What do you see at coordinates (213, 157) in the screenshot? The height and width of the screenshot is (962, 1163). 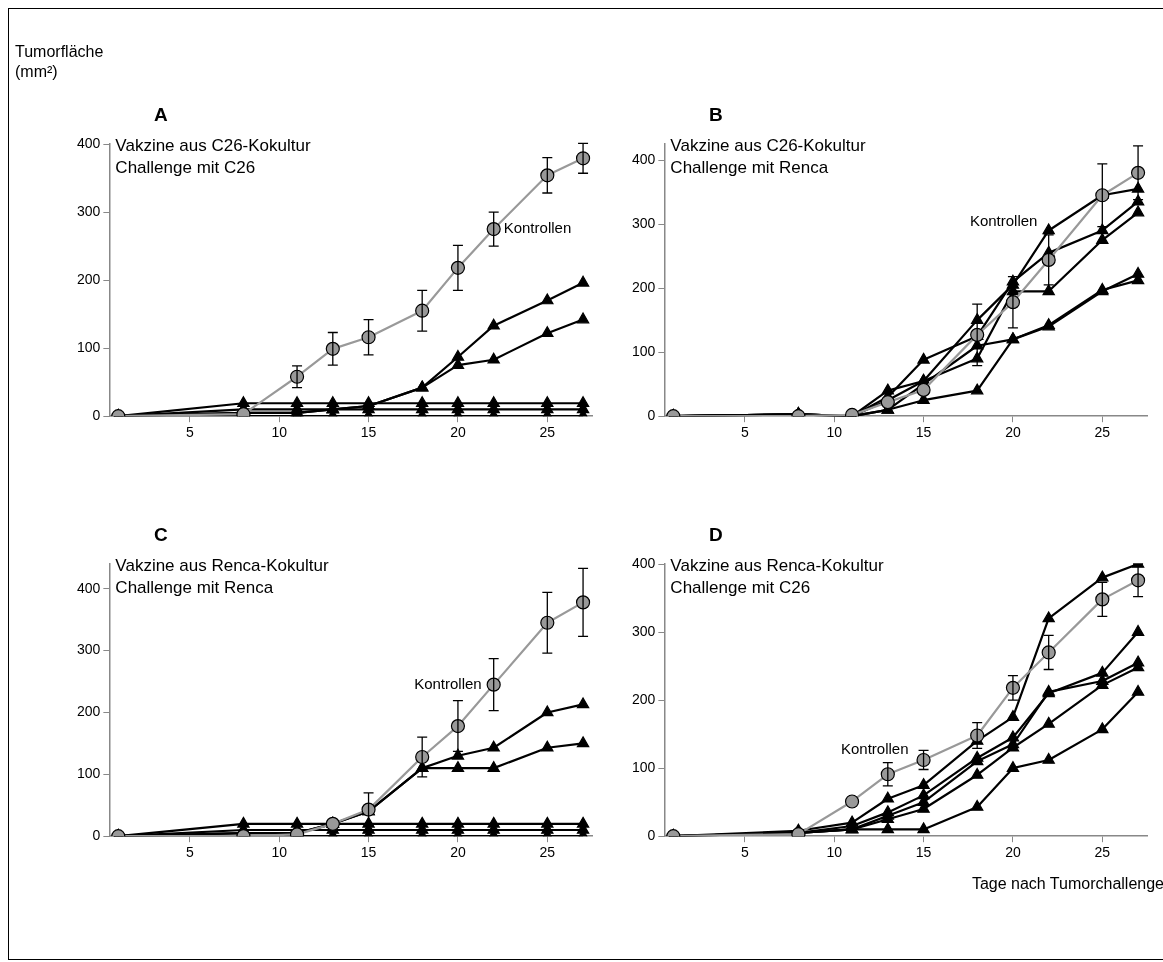 I see `chart-subtitle: Vakzine aus C26-Kokultur Challenge mit C26` at bounding box center [213, 157].